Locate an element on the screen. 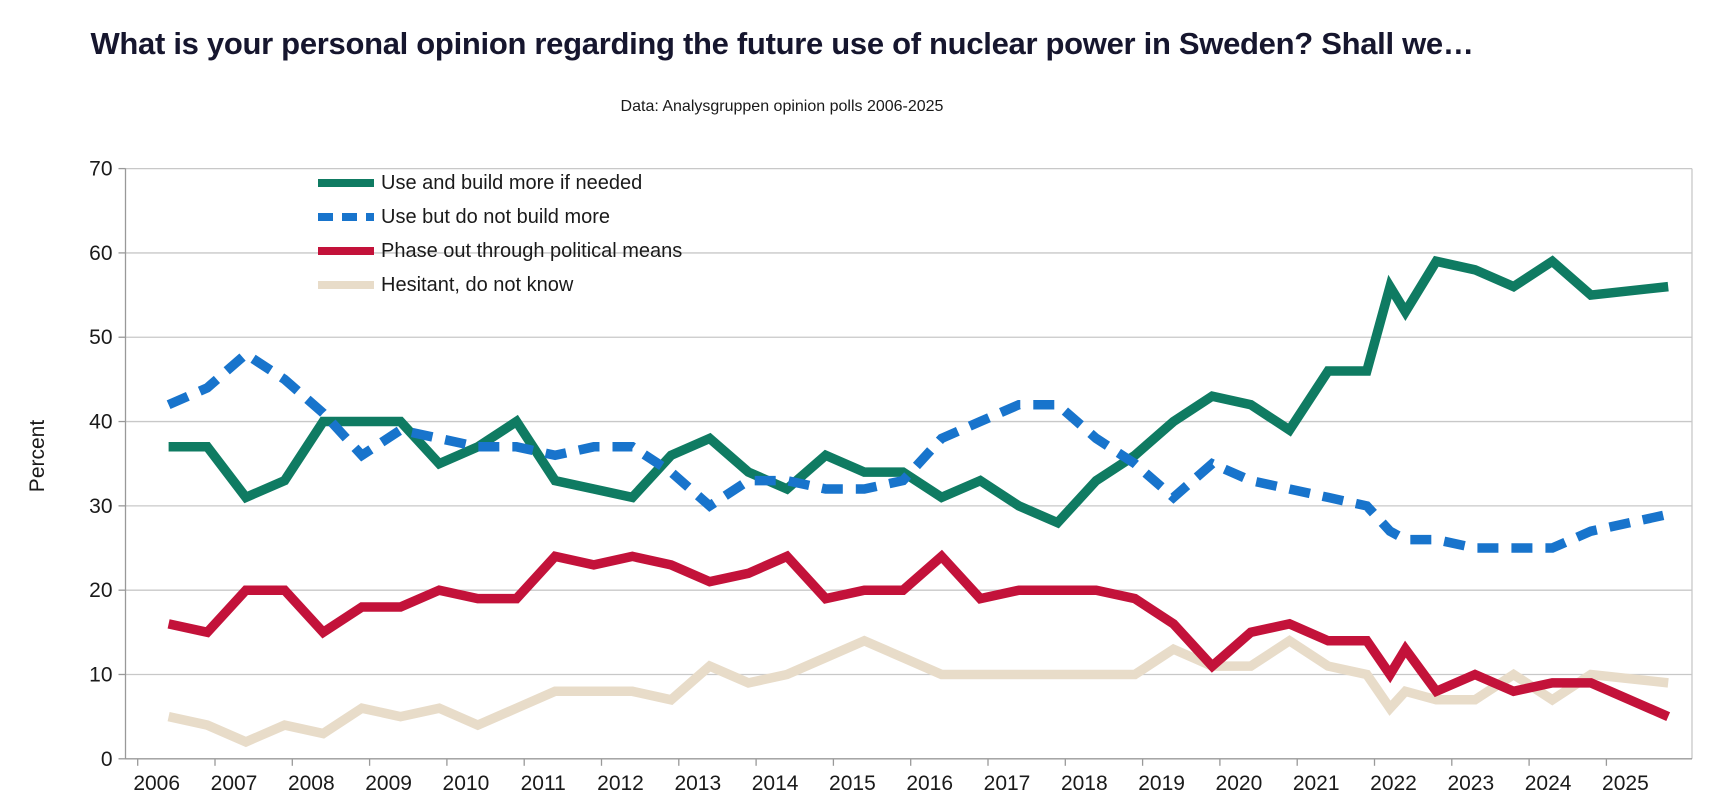 This screenshot has height=811, width=1712. x-tick-label: 2016 is located at coordinates (929, 783).